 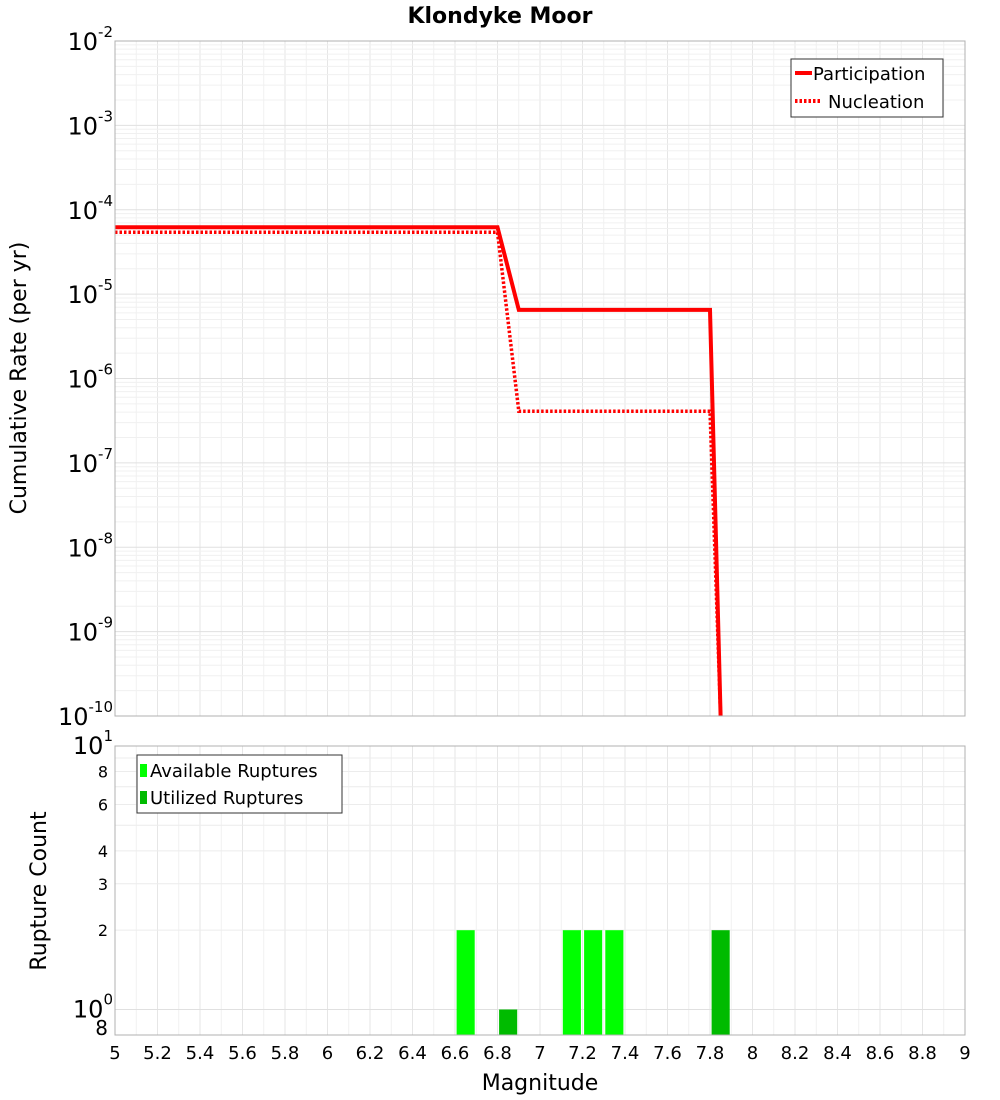 I want to click on top-legend-box, so click(x=867, y=88).